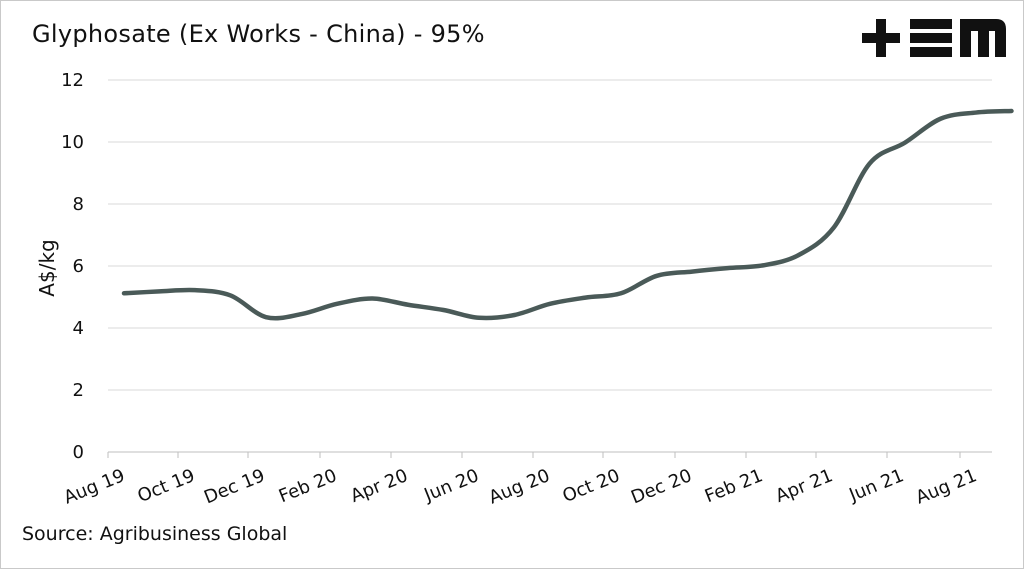  I want to click on brand-logo, so click(935, 40).